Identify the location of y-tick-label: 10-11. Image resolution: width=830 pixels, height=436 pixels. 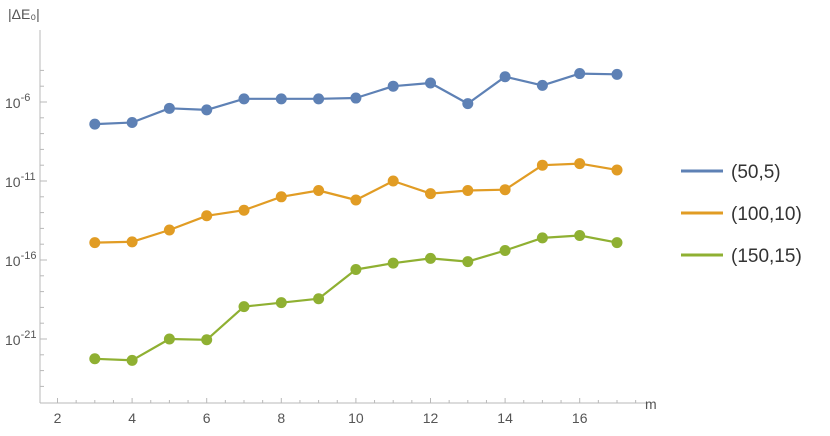
(20, 180).